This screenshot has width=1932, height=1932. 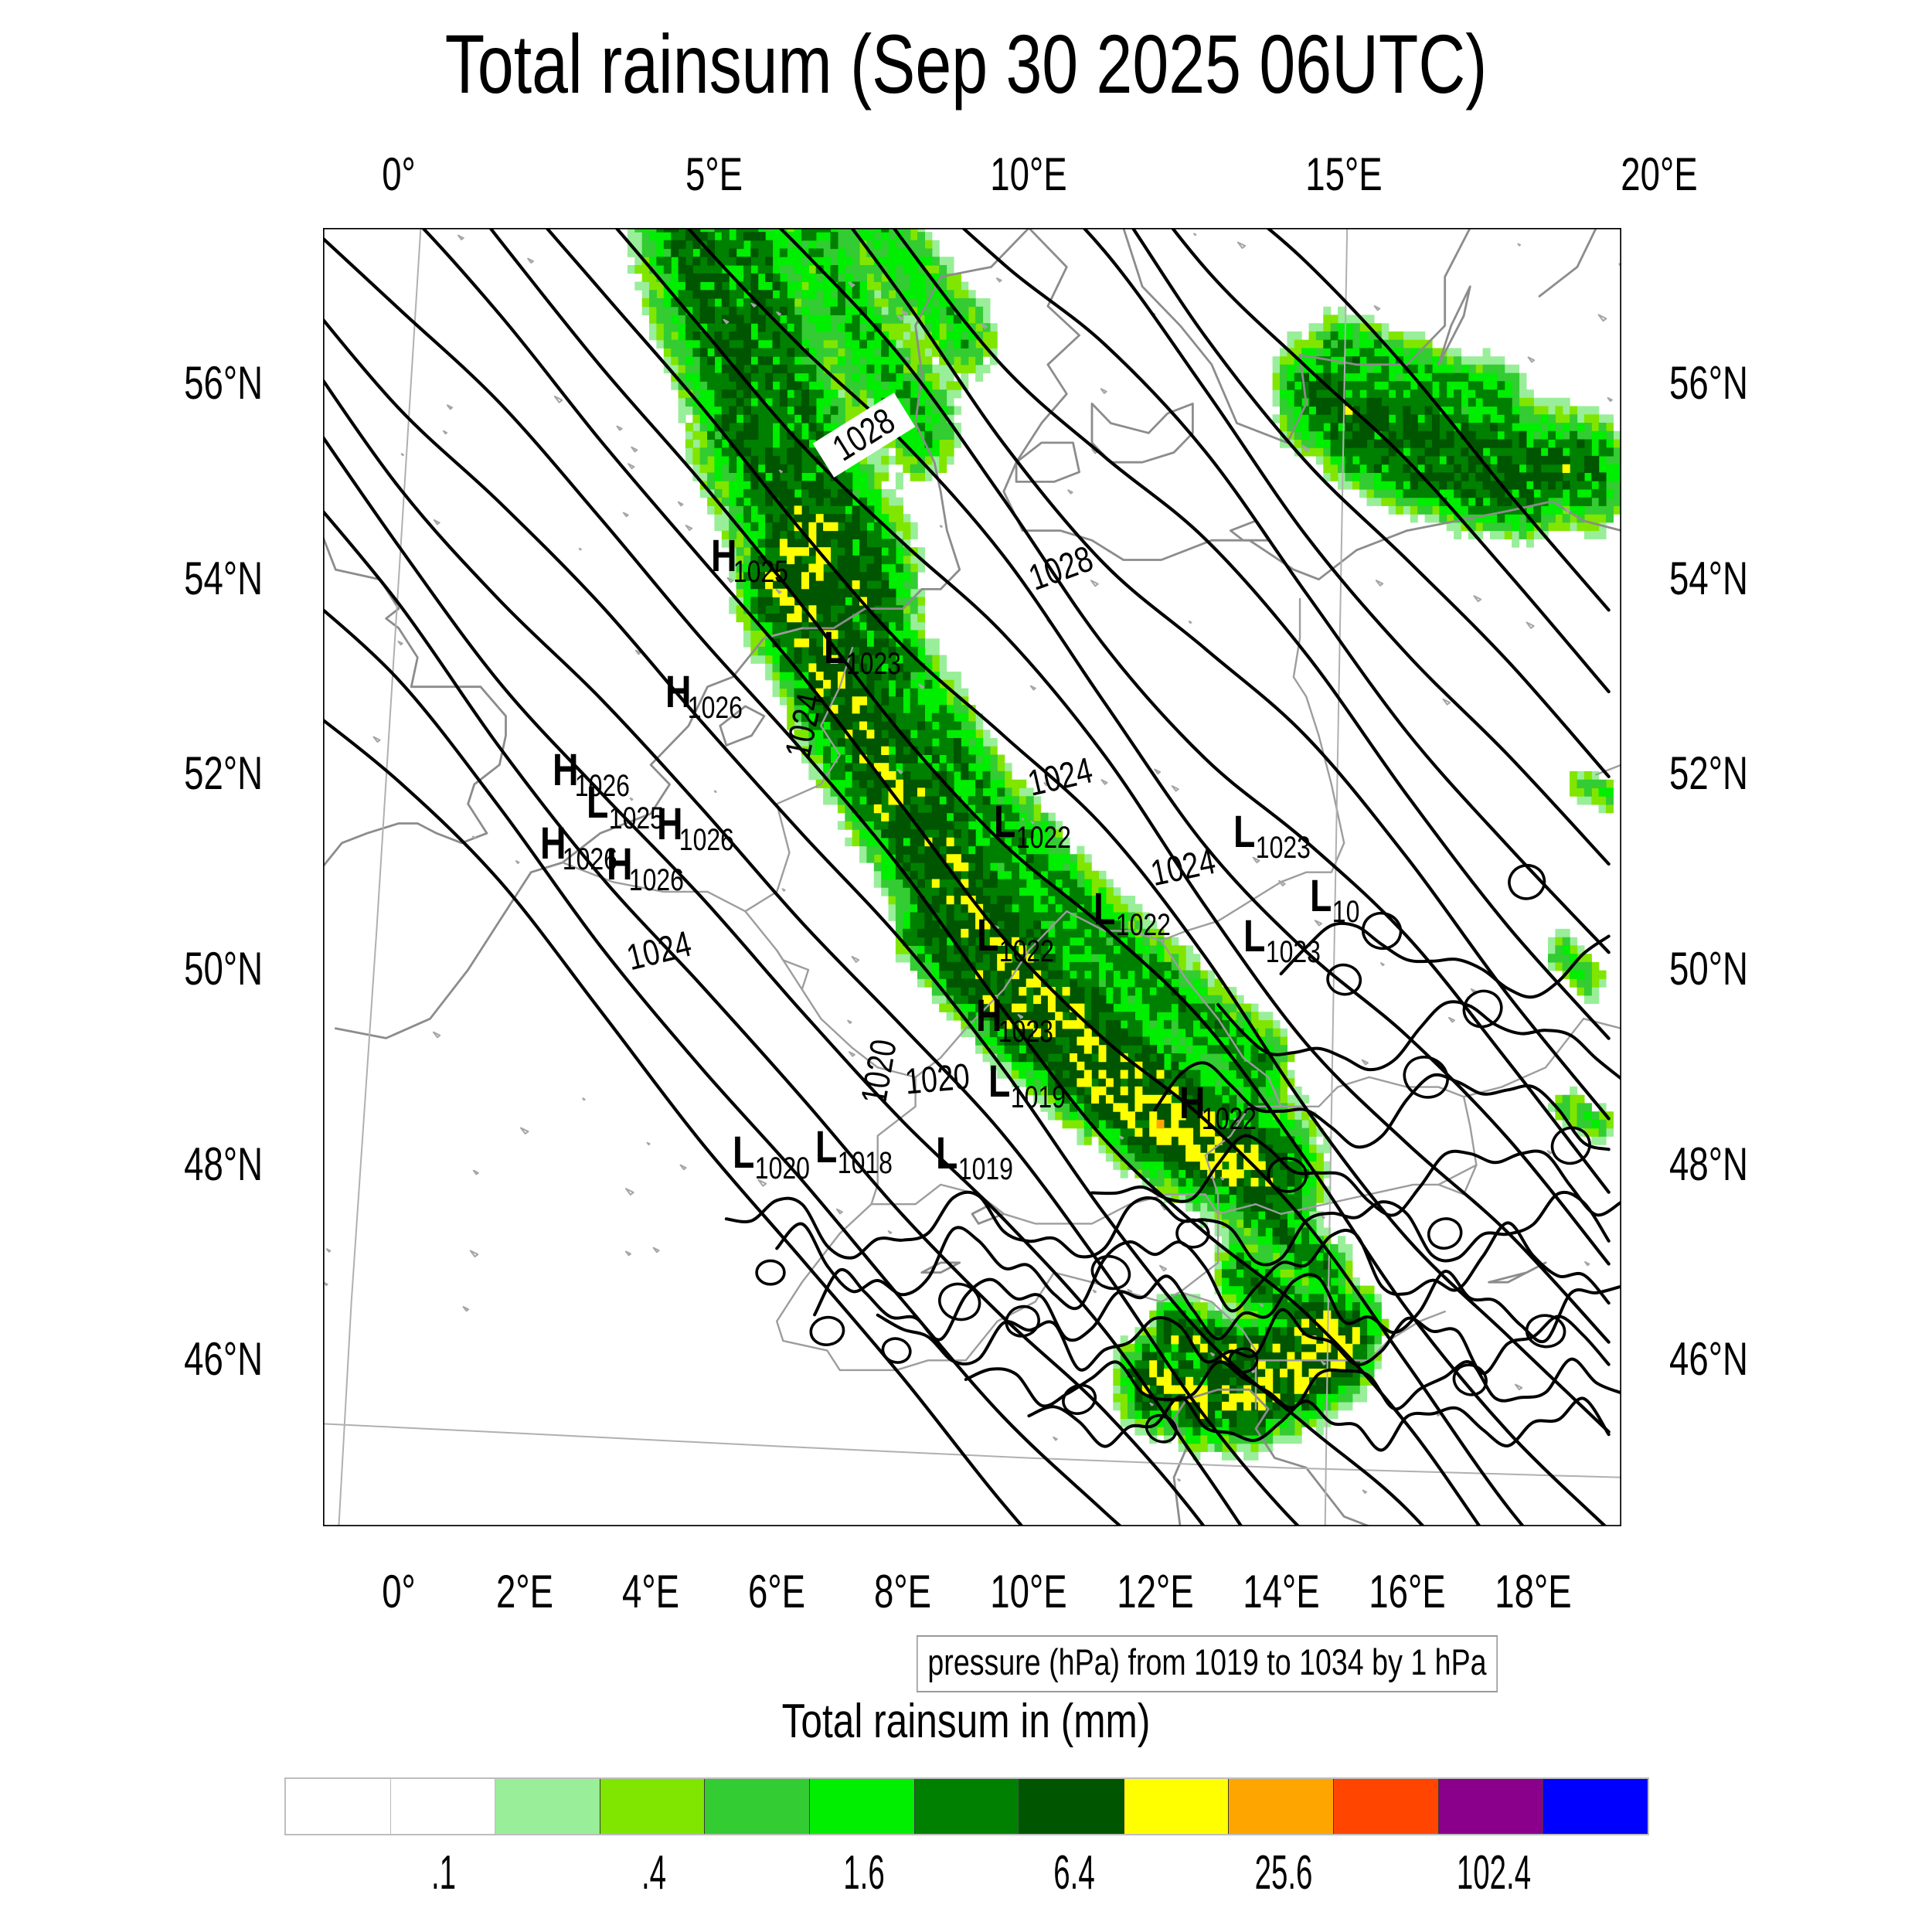 What do you see at coordinates (1074, 1873) in the screenshot?
I see `colorbar-tick-label: 6.4` at bounding box center [1074, 1873].